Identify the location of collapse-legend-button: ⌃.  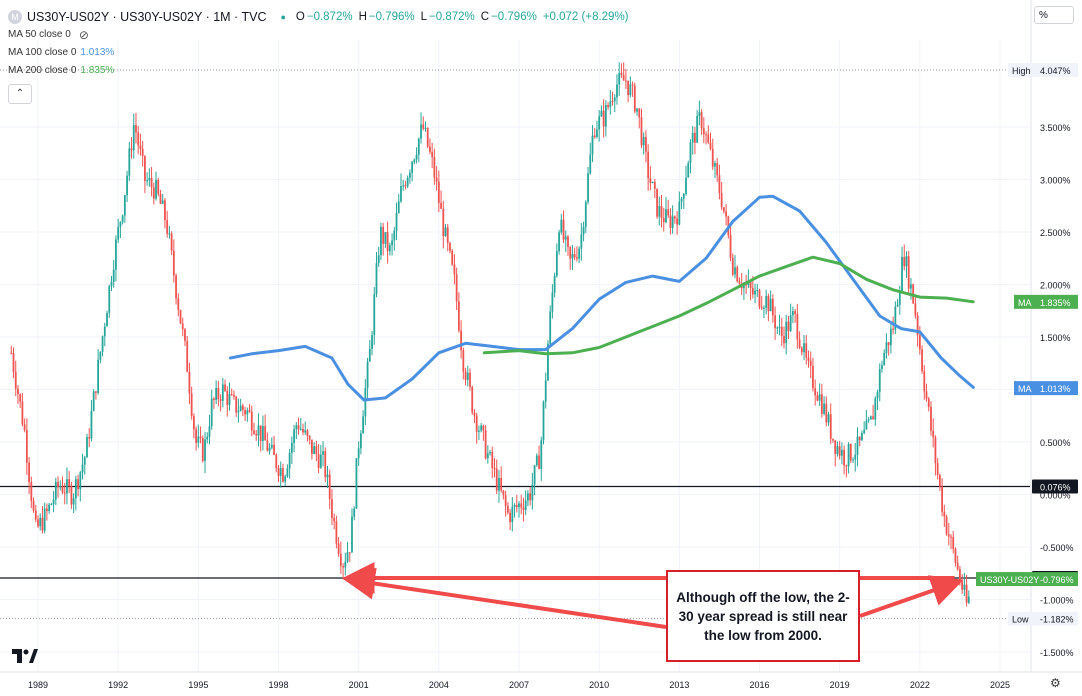
(20, 94).